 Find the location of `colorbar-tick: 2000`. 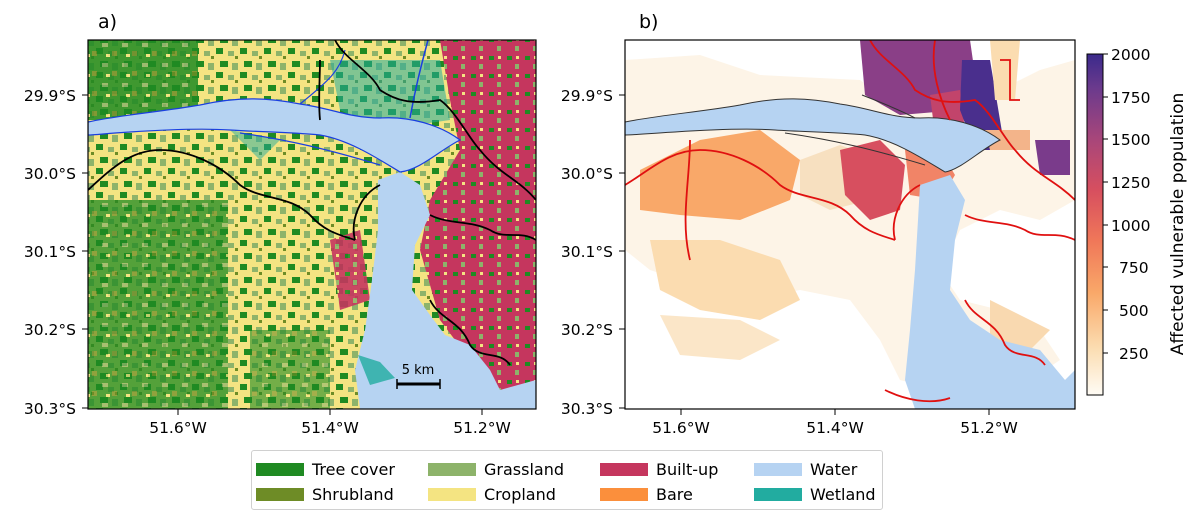

colorbar-tick: 2000 is located at coordinates (1130, 55).